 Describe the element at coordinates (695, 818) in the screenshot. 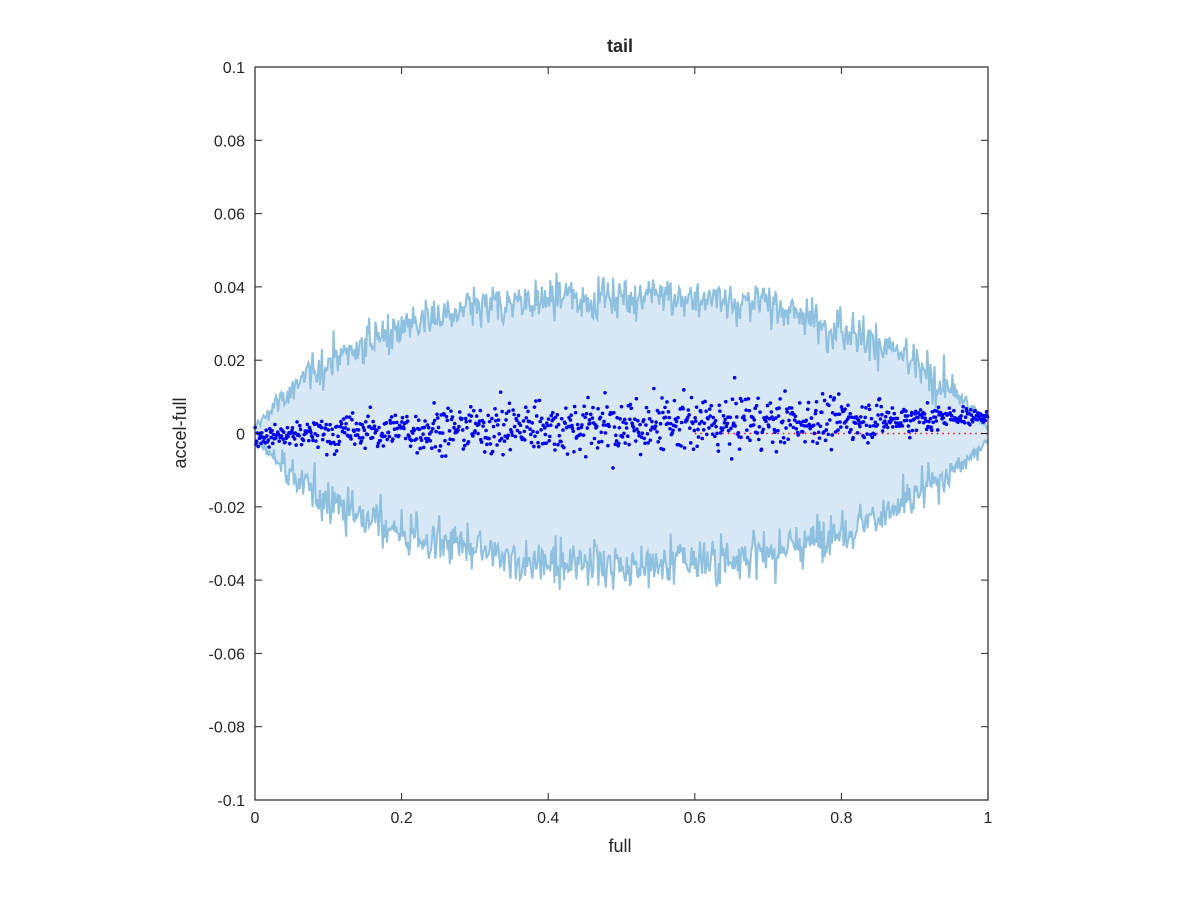

I see `x-tick-label: 0.6` at that location.